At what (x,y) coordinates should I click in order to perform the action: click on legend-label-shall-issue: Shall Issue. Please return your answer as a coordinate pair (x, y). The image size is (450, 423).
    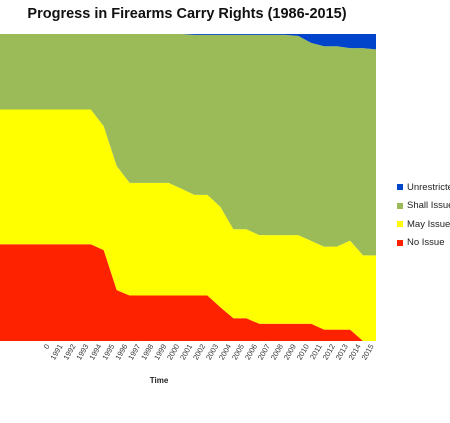
    Looking at the image, I should click on (428, 206).